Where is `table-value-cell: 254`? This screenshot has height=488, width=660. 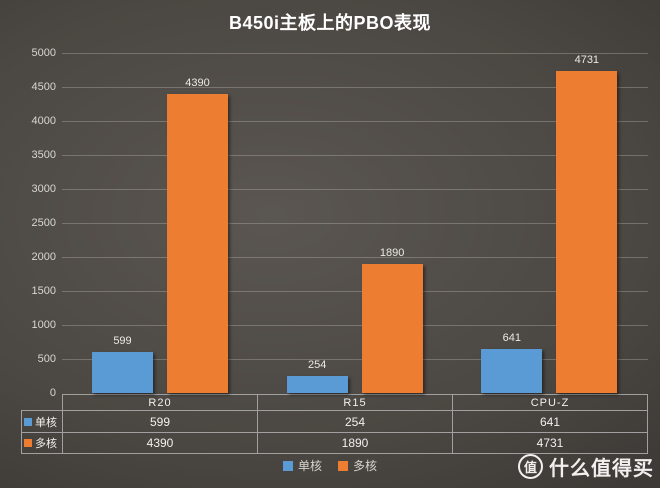
table-value-cell: 254 is located at coordinates (354, 421).